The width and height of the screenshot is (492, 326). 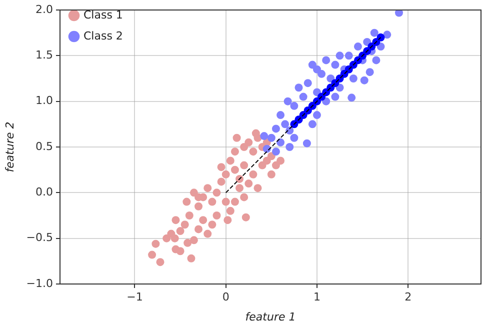 What do you see at coordinates (9, 147) in the screenshot?
I see `y-axis-title: feature 2` at bounding box center [9, 147].